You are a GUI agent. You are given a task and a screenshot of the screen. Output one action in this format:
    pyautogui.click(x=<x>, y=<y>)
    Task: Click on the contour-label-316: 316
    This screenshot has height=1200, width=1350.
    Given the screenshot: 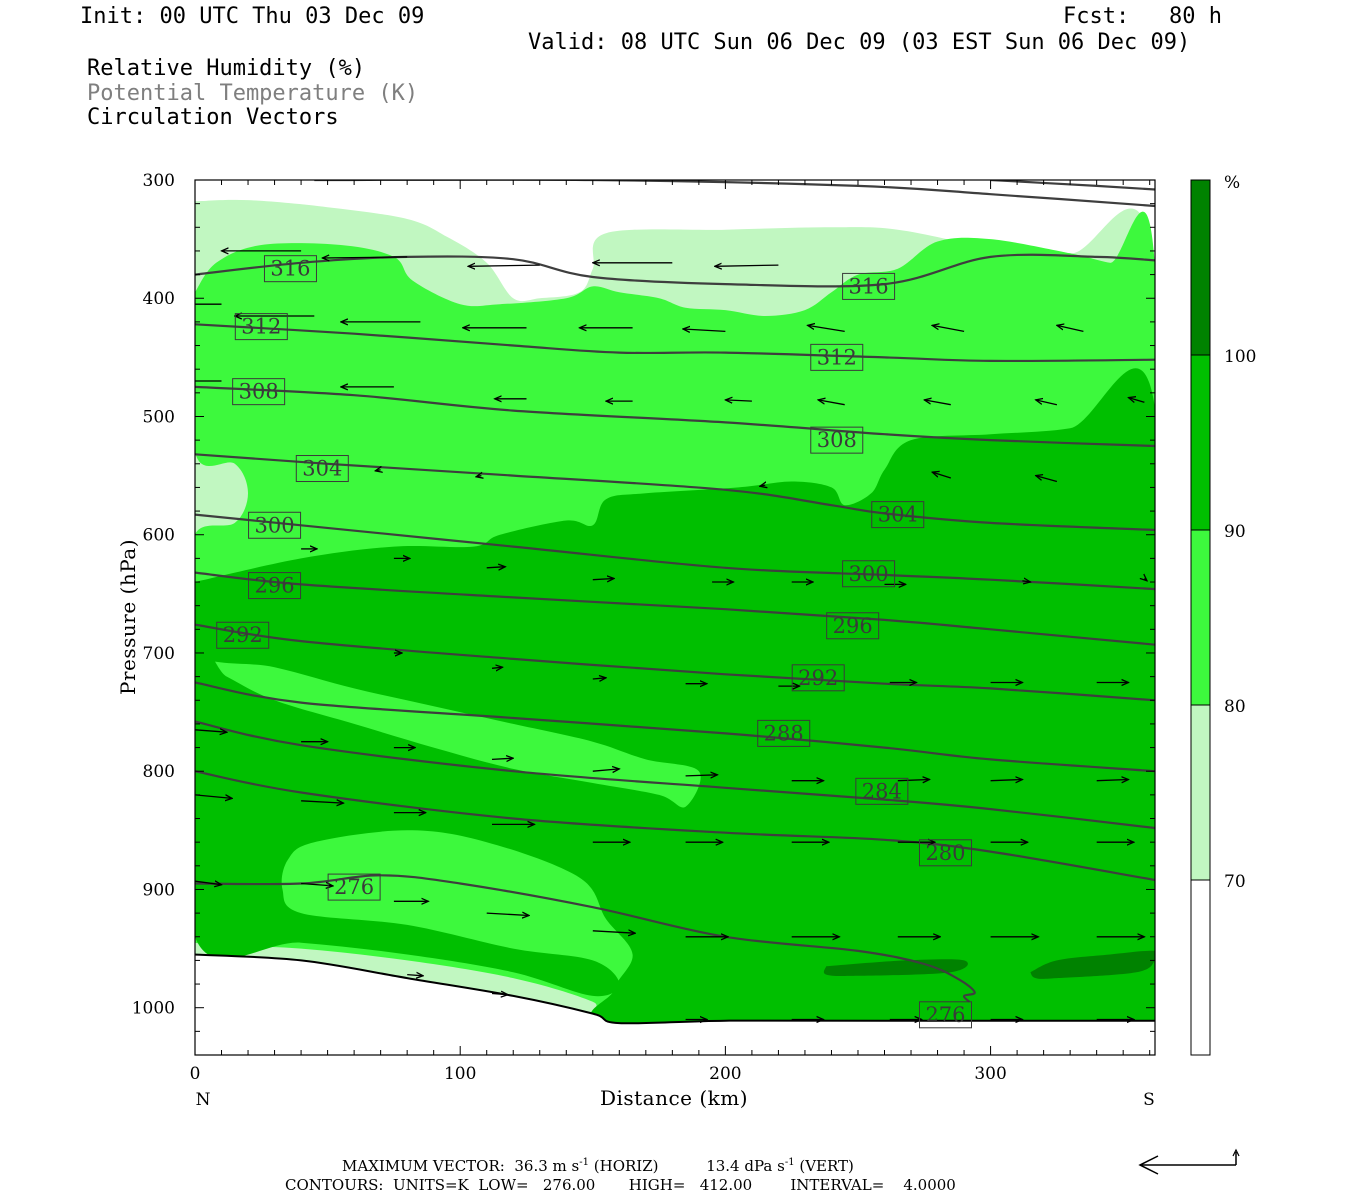 What is the action you would take?
    pyautogui.click(x=869, y=286)
    